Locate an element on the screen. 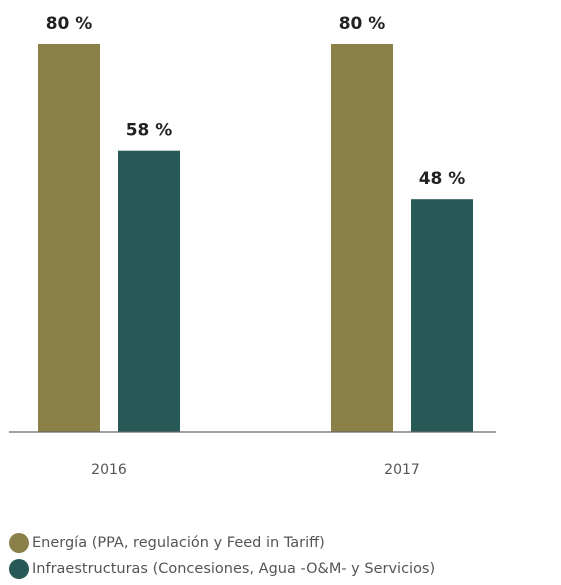  legend-swatch-energia is located at coordinates (19, 543).